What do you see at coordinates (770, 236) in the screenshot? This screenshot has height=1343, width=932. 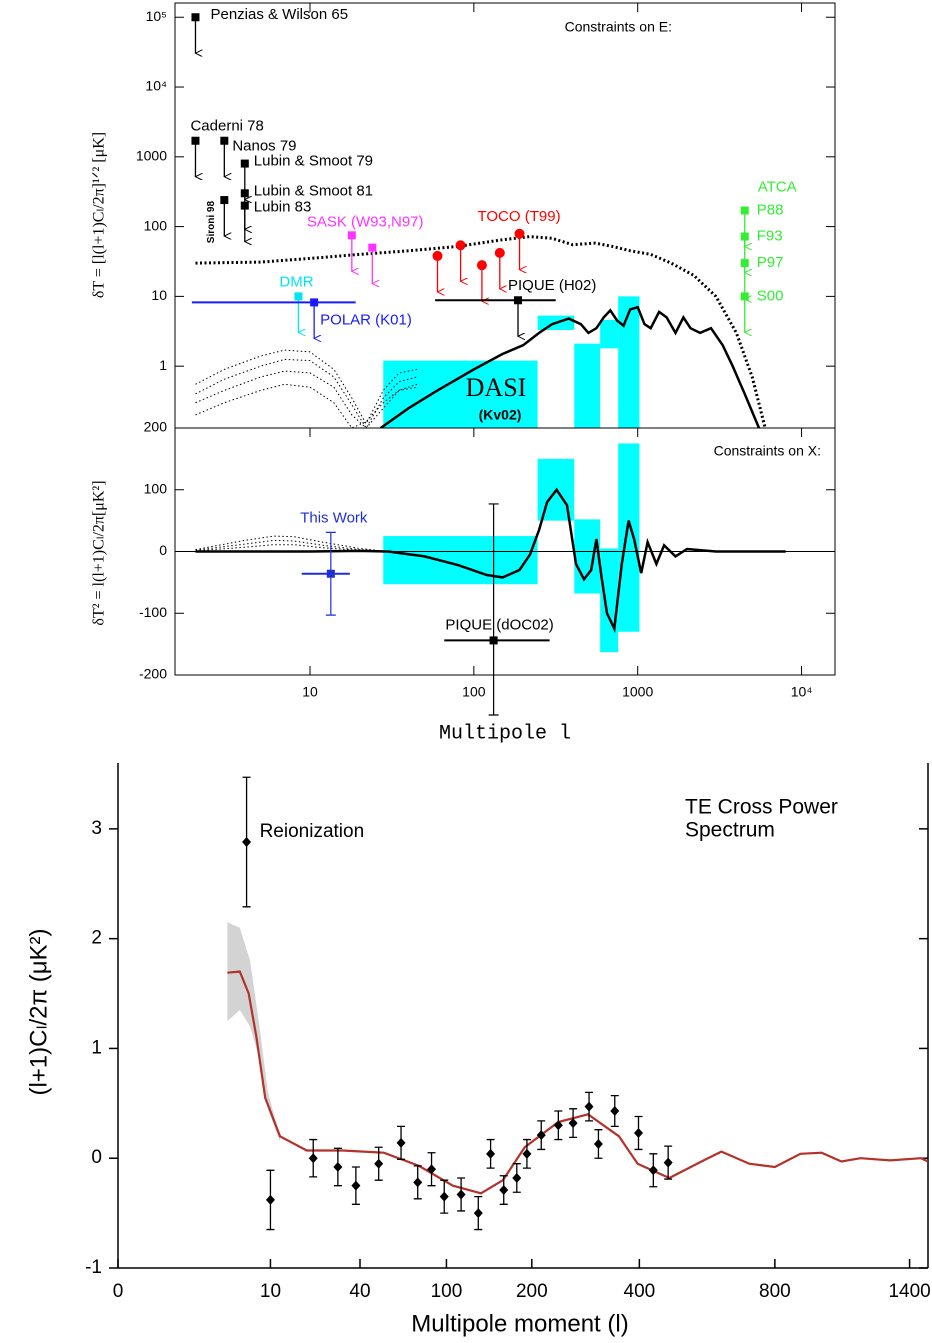 I see `point-label: F93` at bounding box center [770, 236].